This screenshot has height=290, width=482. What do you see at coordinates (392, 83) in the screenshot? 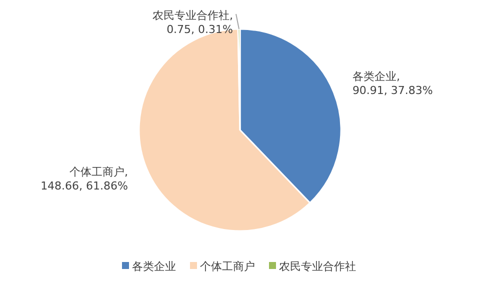
I see `data-label: 各类企业, 90.91, 37.83%` at bounding box center [392, 83].